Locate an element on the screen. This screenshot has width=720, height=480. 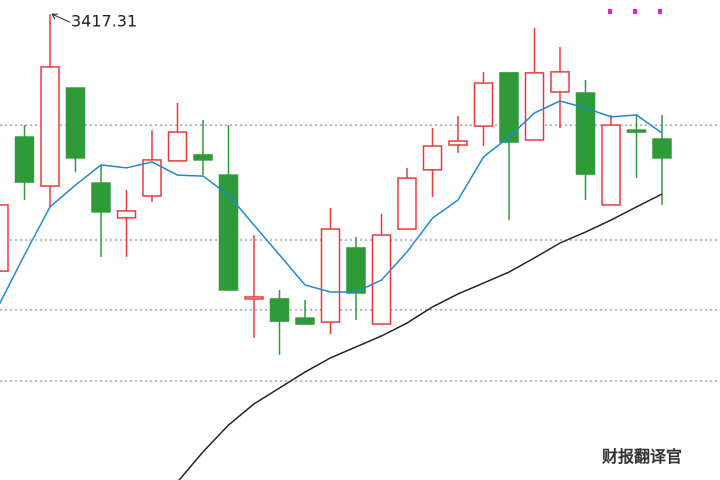
top-markers is located at coordinates (635, 11).